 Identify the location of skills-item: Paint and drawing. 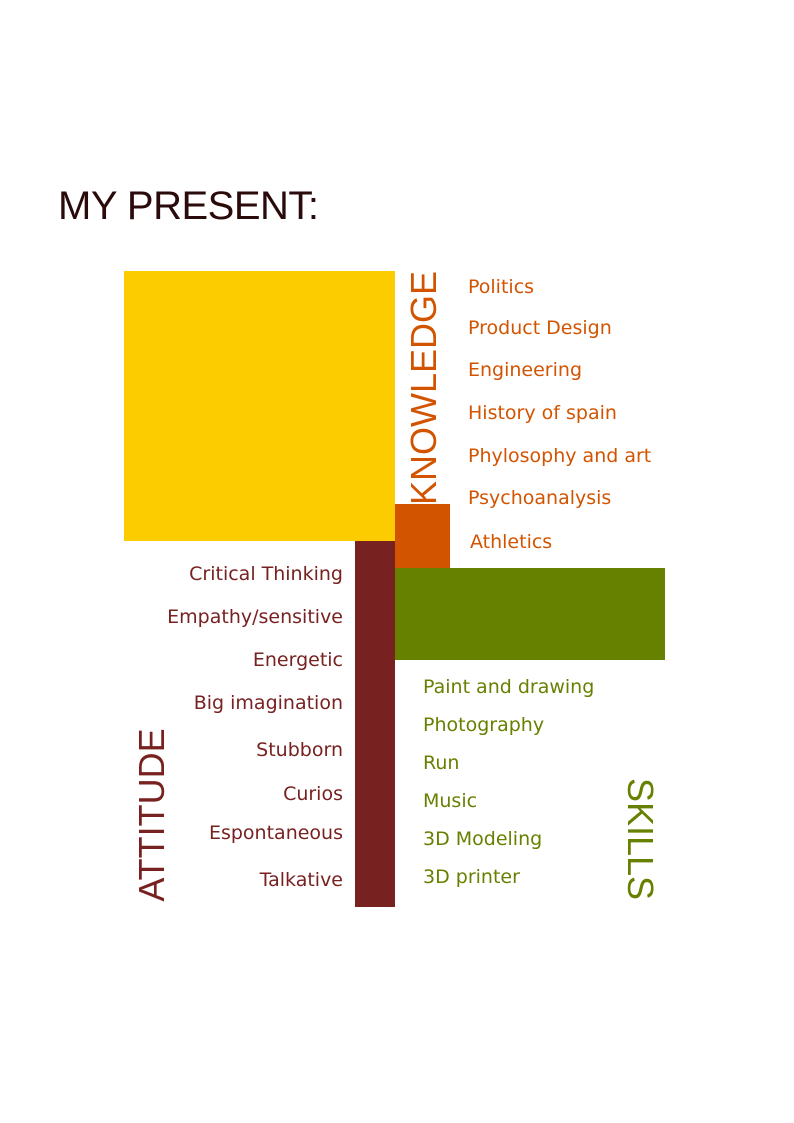
(509, 687).